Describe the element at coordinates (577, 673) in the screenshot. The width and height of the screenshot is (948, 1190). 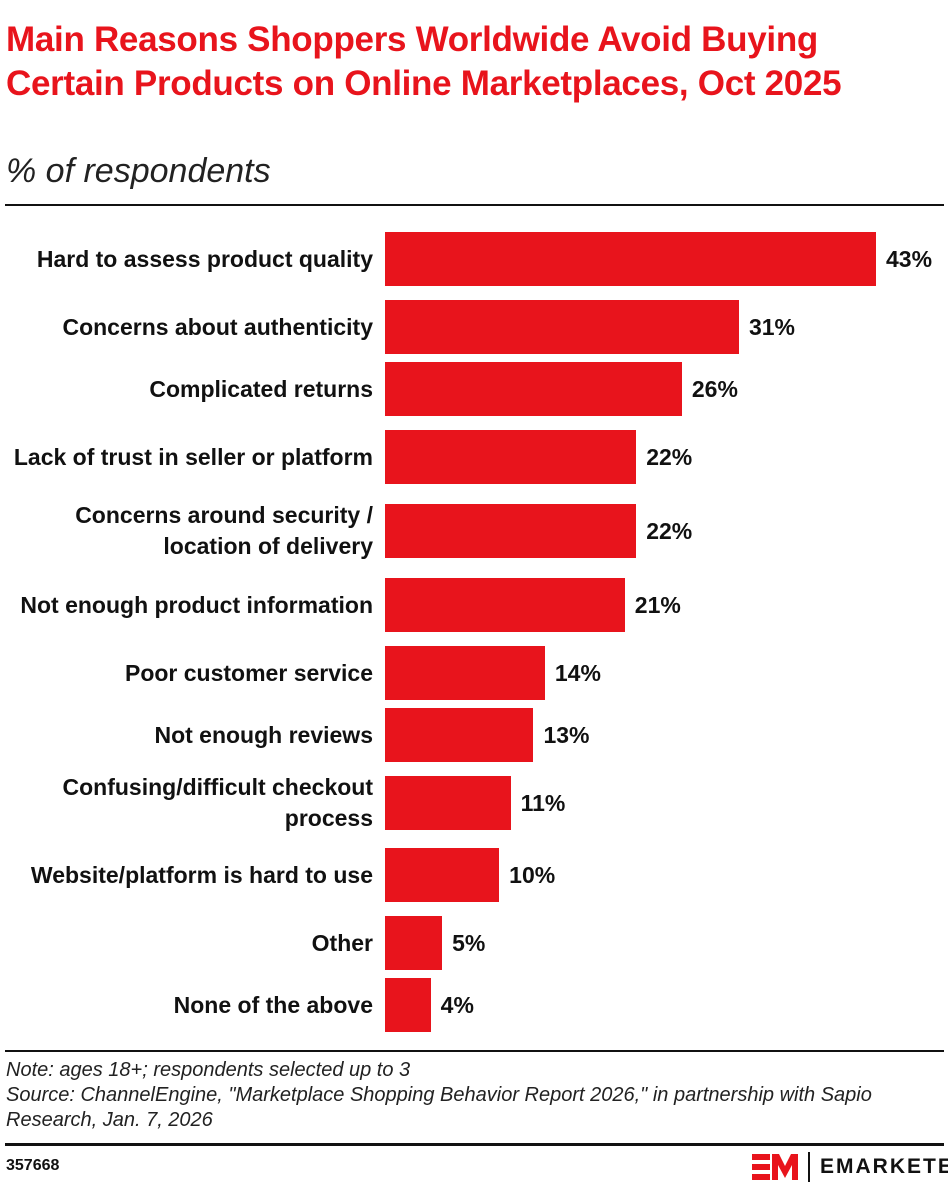
I see `value-label: 14%` at that location.